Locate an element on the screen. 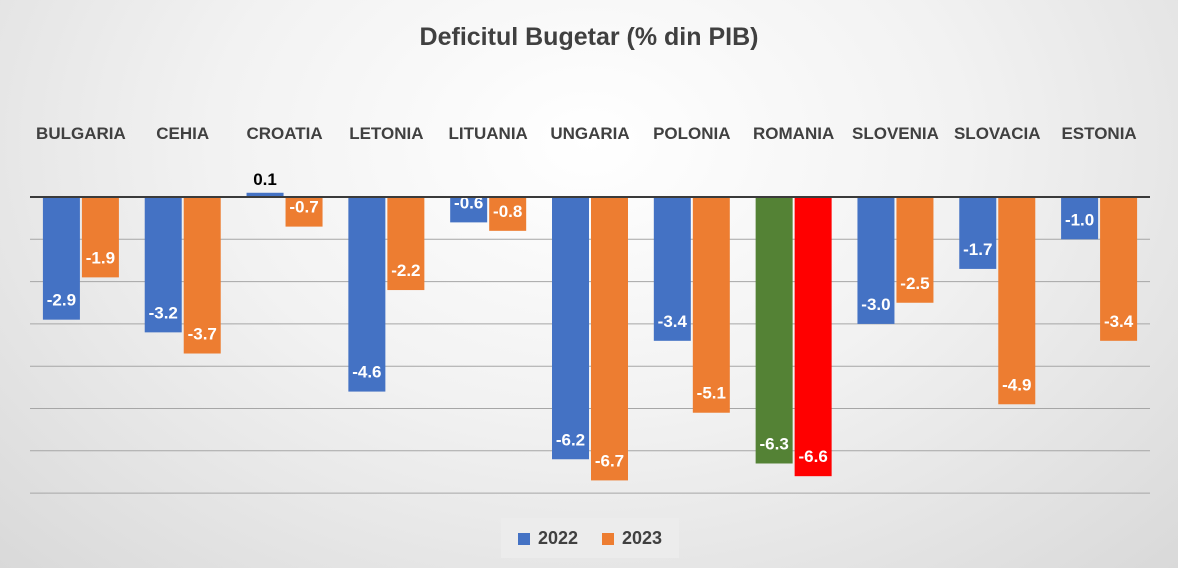  category-label: BULGARIA is located at coordinates (81, 133).